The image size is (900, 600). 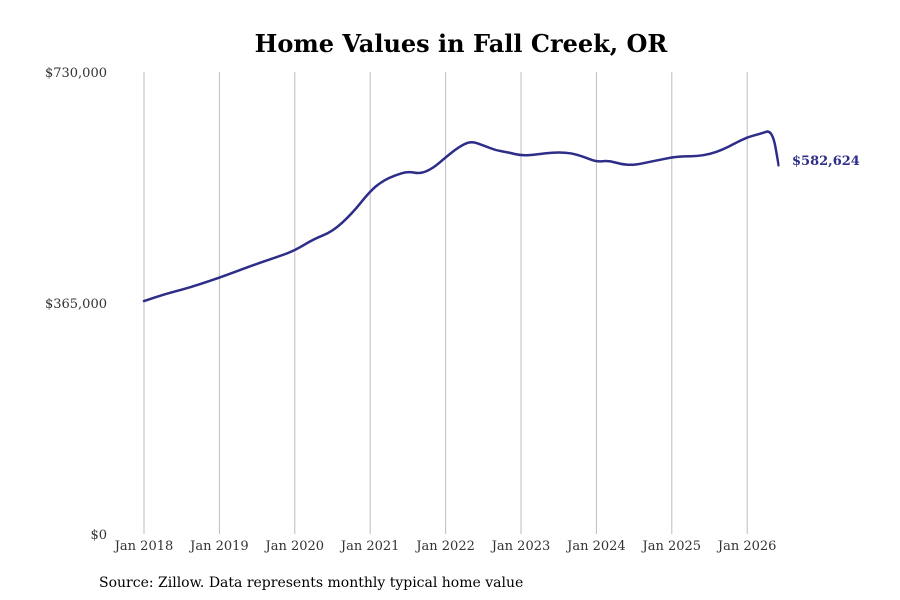 I want to click on x-tick-label: Jan 2024, so click(x=595, y=546).